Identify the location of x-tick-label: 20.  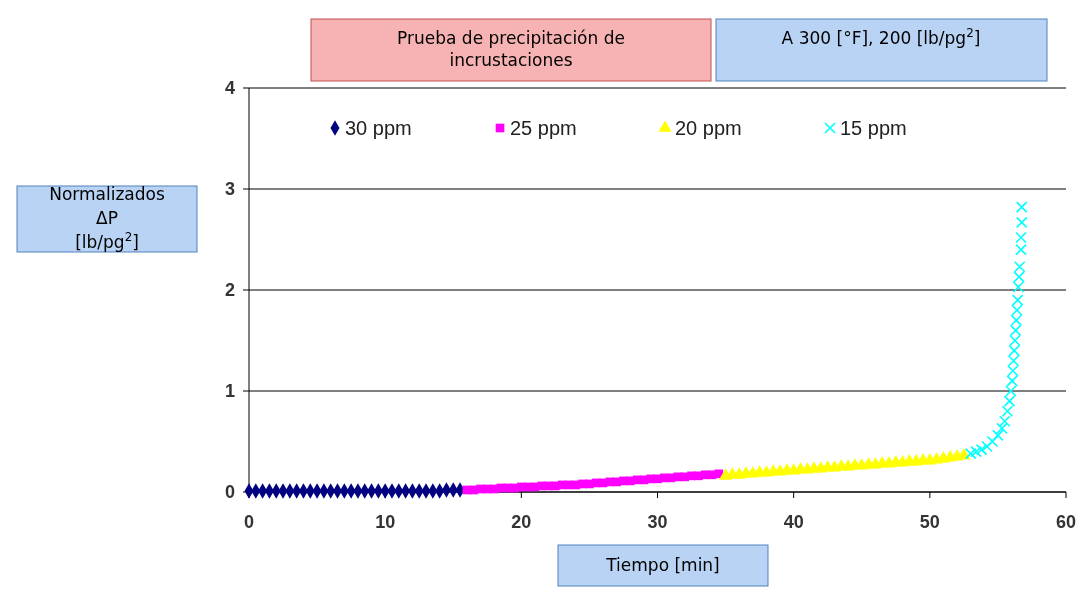
(521, 522).